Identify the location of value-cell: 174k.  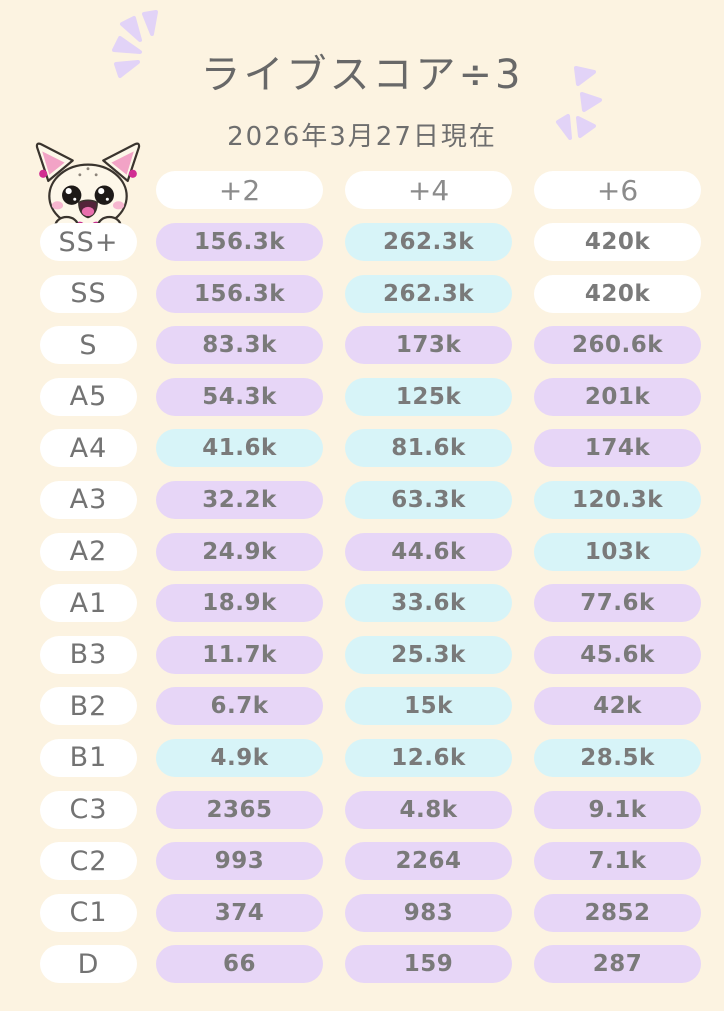
(617, 448).